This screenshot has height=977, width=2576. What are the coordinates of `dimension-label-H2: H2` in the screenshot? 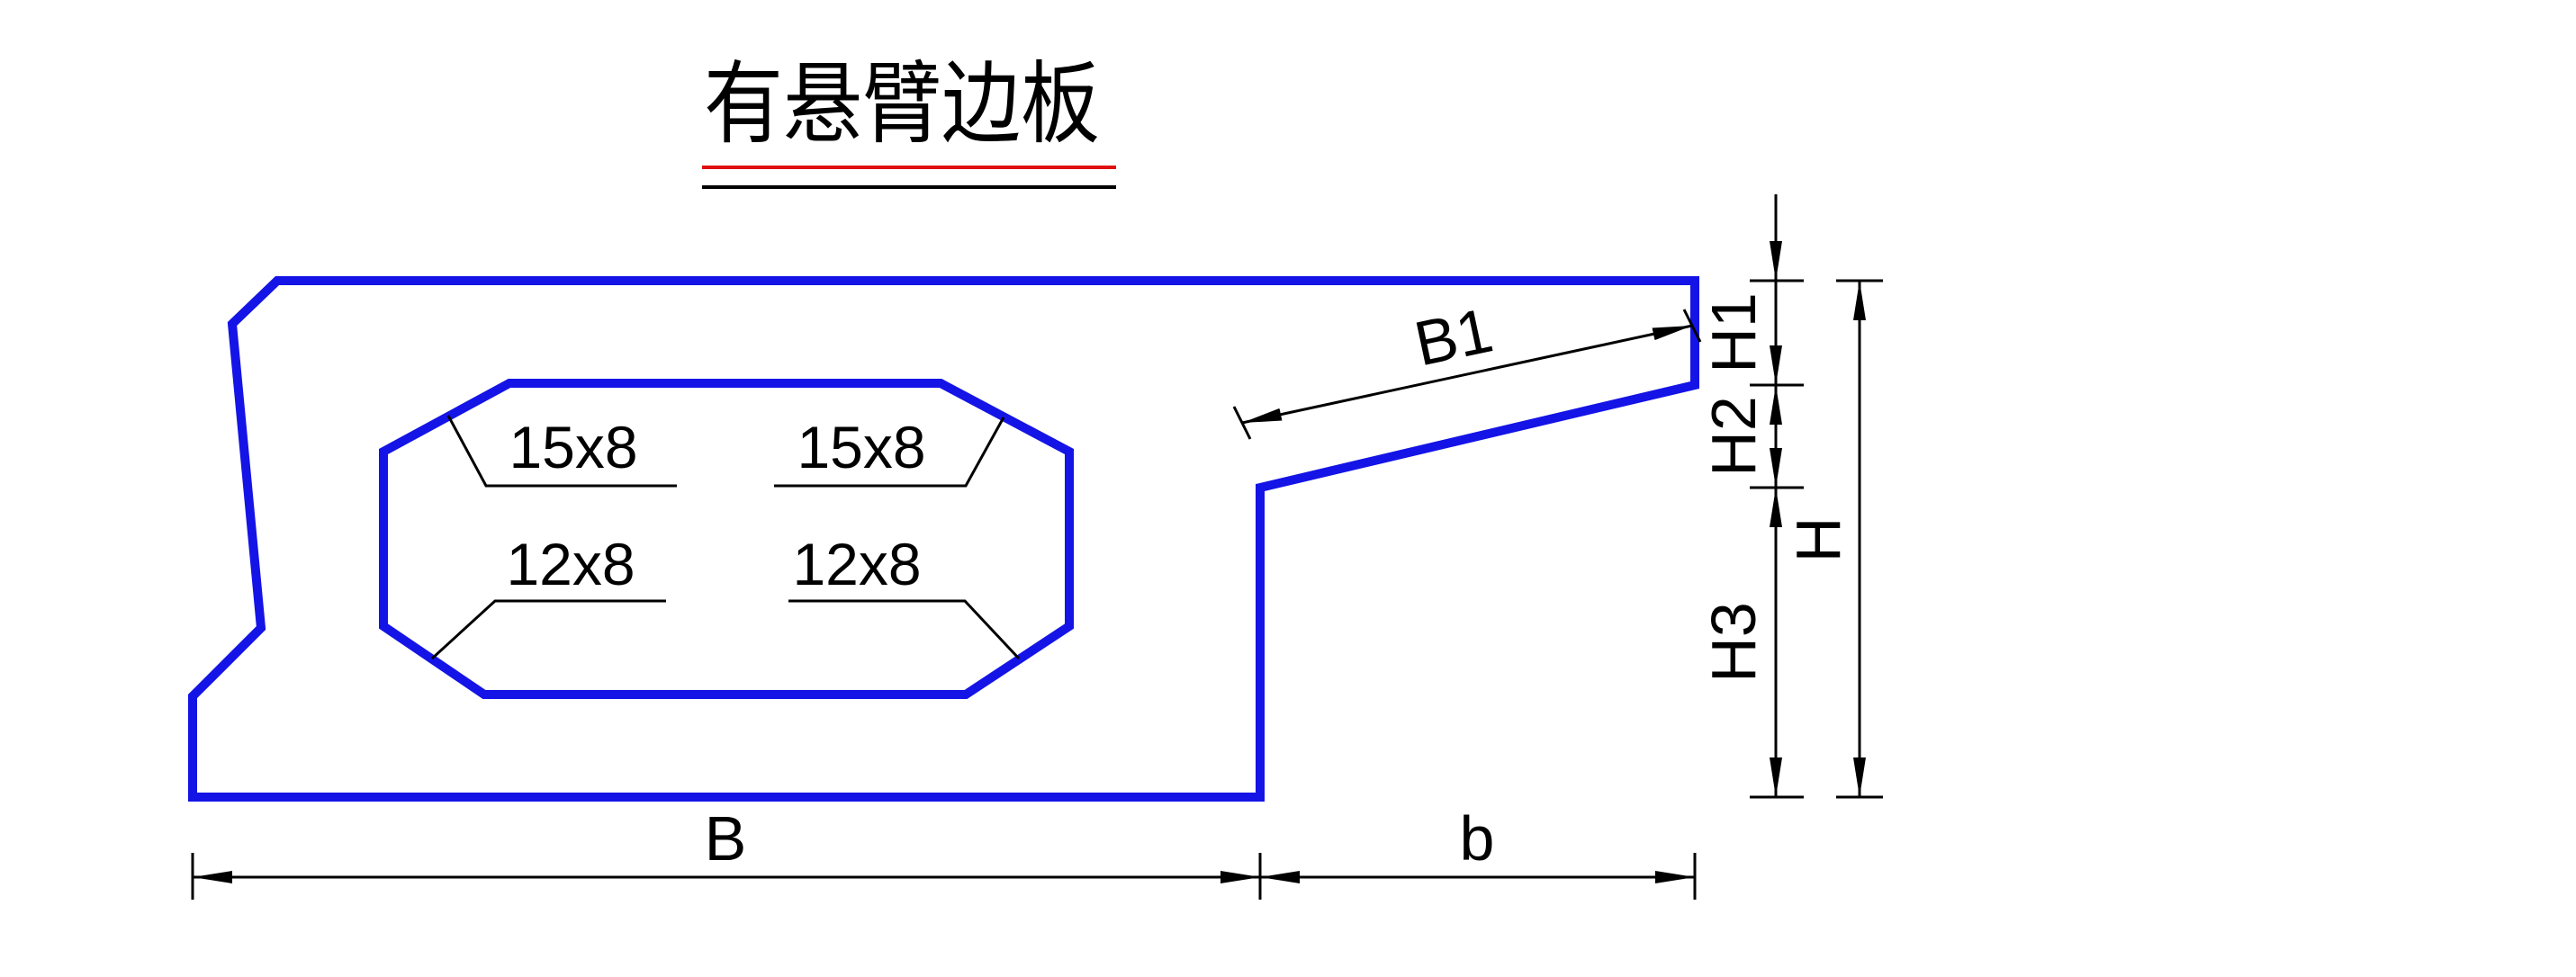 It's located at (1733, 436).